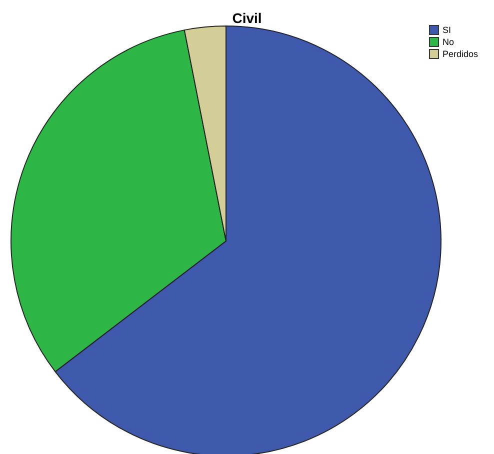 The image size is (494, 454). What do you see at coordinates (247, 18) in the screenshot?
I see `chart-title: Civil` at bounding box center [247, 18].